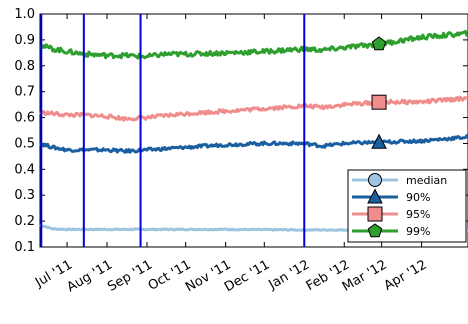  I want to click on y-tick-label: 0.7, so click(24, 92).